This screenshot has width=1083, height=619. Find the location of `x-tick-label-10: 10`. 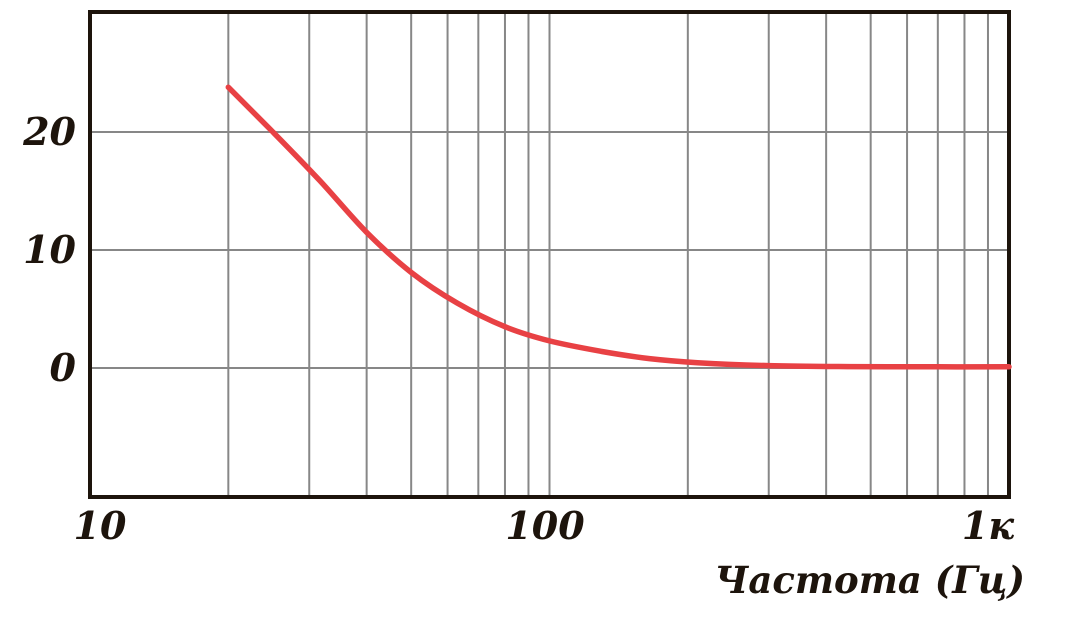

x-tick-label-10: 10 is located at coordinates (100, 525).